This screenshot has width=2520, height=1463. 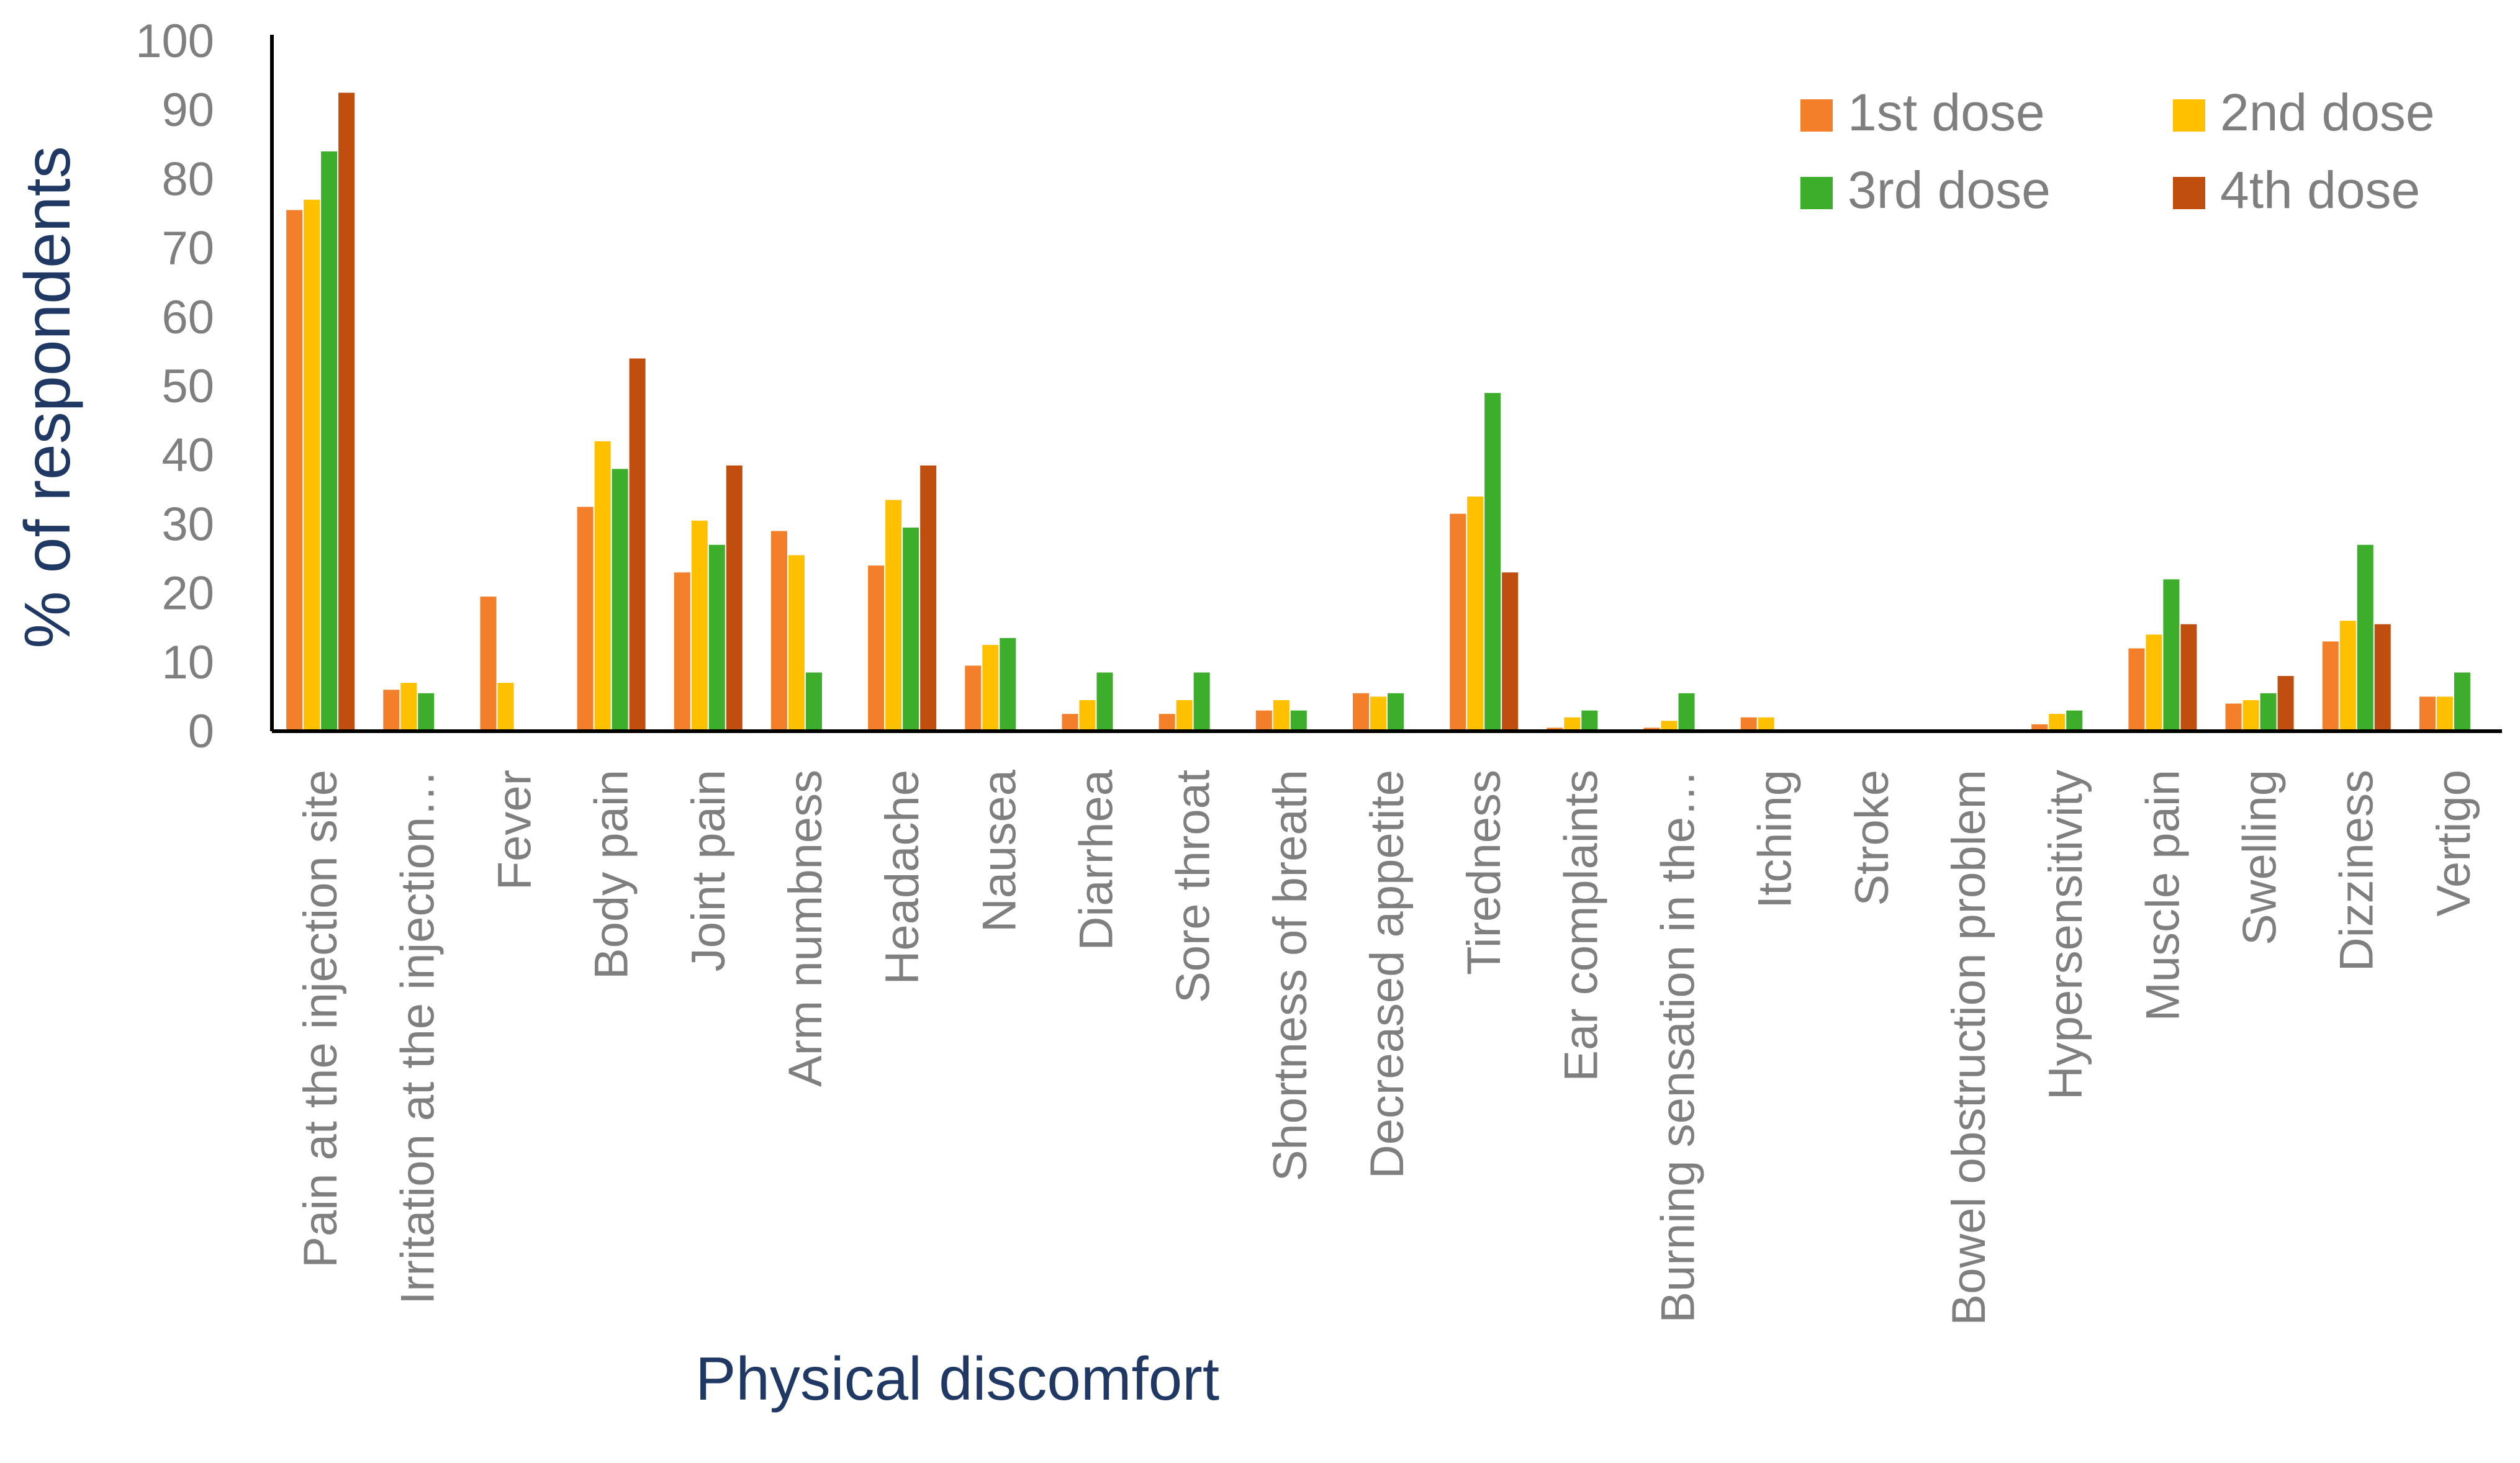 I want to click on x-tick-label: Joint pain, so click(x=708, y=871).